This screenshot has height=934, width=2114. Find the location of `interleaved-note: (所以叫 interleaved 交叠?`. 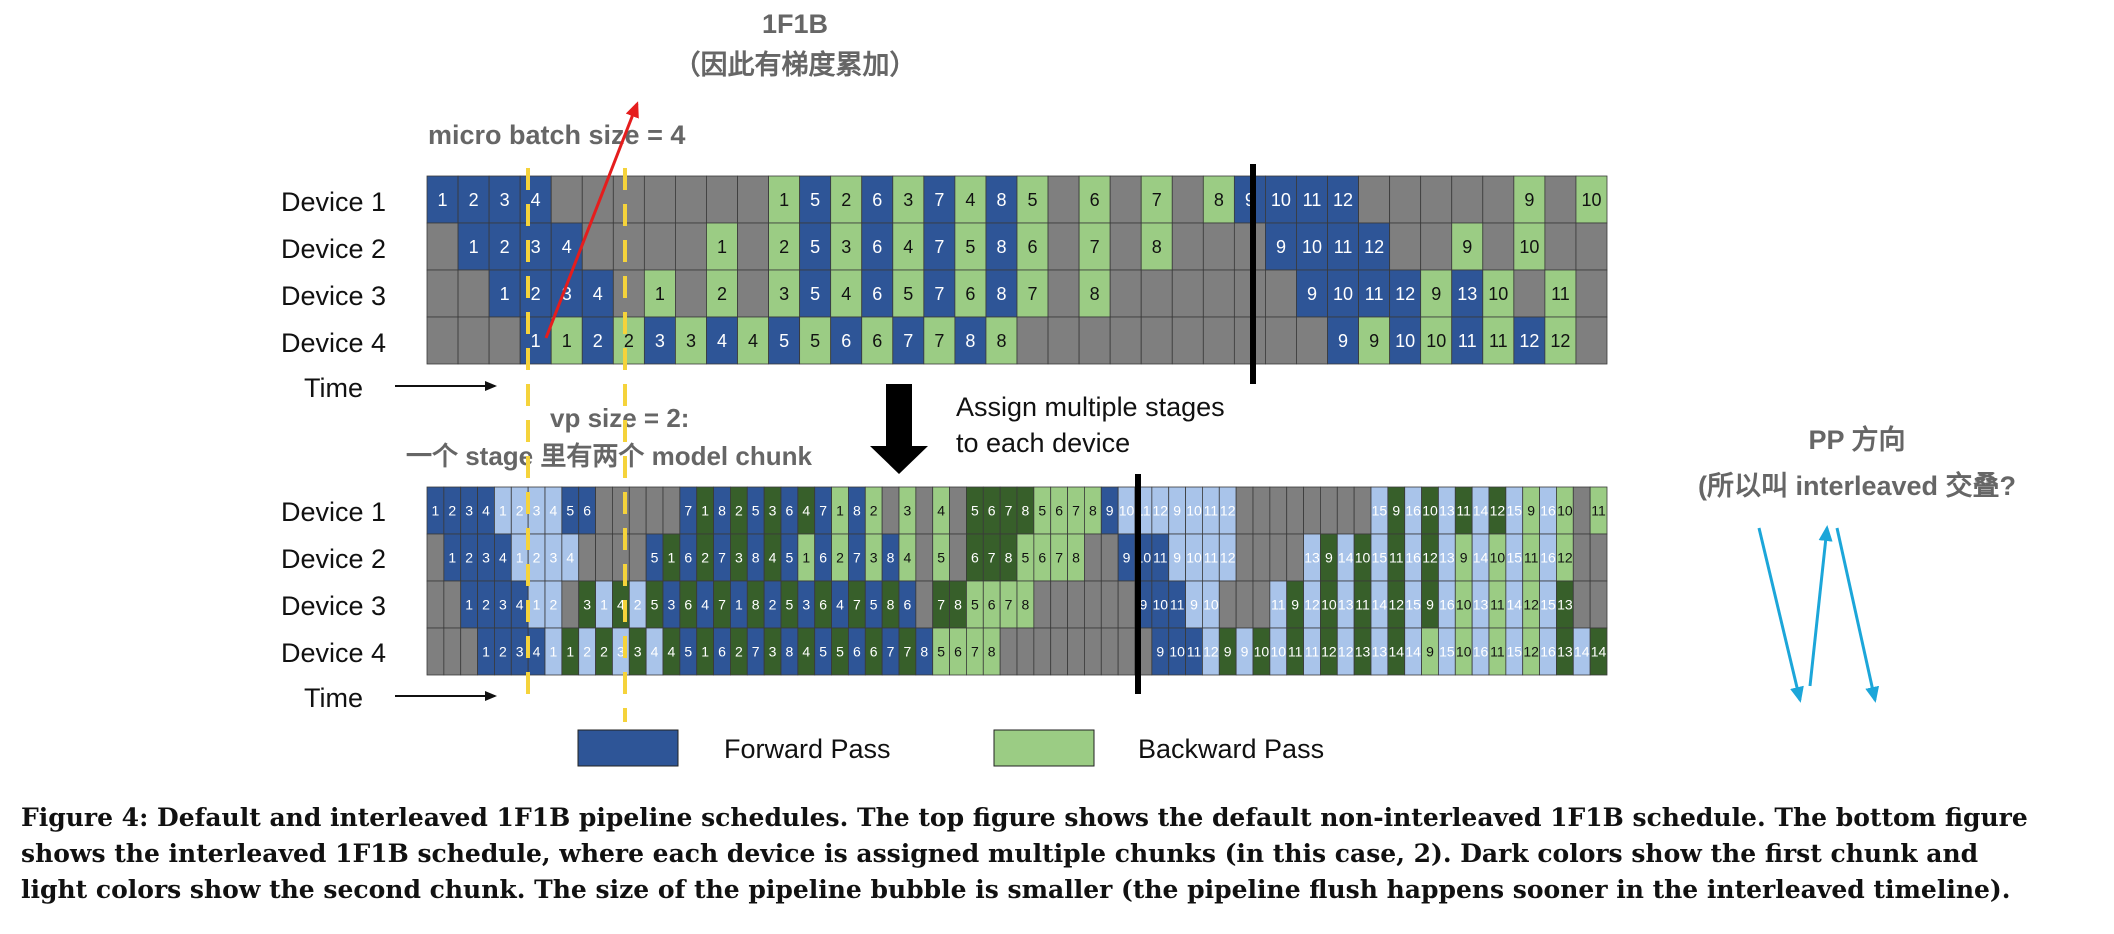

interleaved-note: (所以叫 interleaved 交叠? is located at coordinates (1857, 485).